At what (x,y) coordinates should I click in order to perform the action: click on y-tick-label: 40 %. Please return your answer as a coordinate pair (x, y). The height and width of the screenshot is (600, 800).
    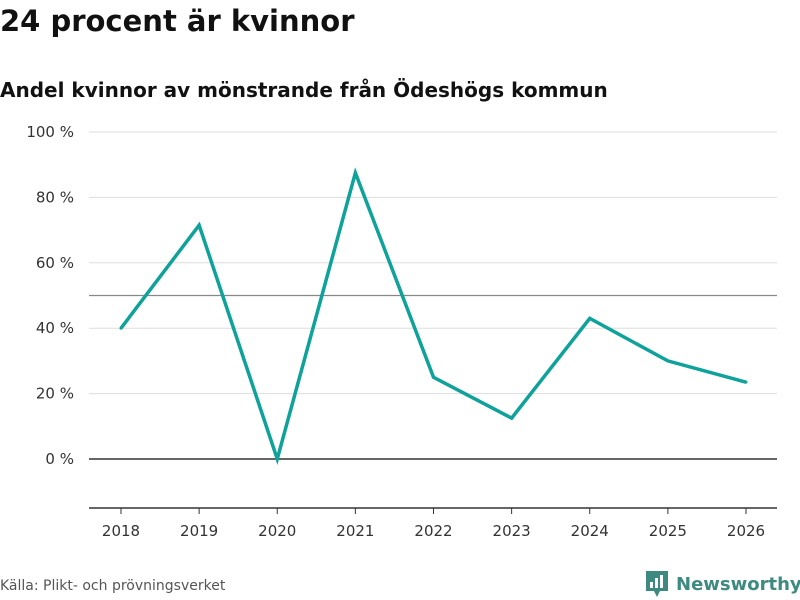
    Looking at the image, I should click on (55, 328).